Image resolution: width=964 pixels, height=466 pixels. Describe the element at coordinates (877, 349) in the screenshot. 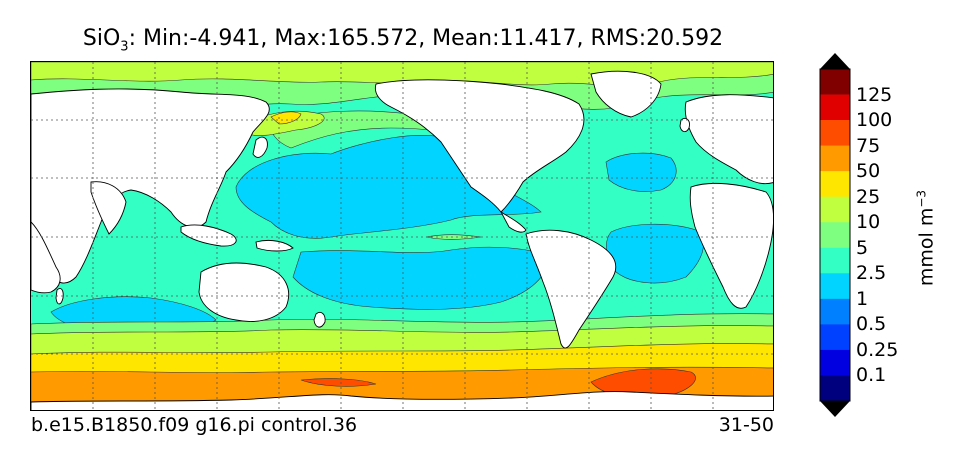

I see `colorbar-tick-label: 0.25` at that location.